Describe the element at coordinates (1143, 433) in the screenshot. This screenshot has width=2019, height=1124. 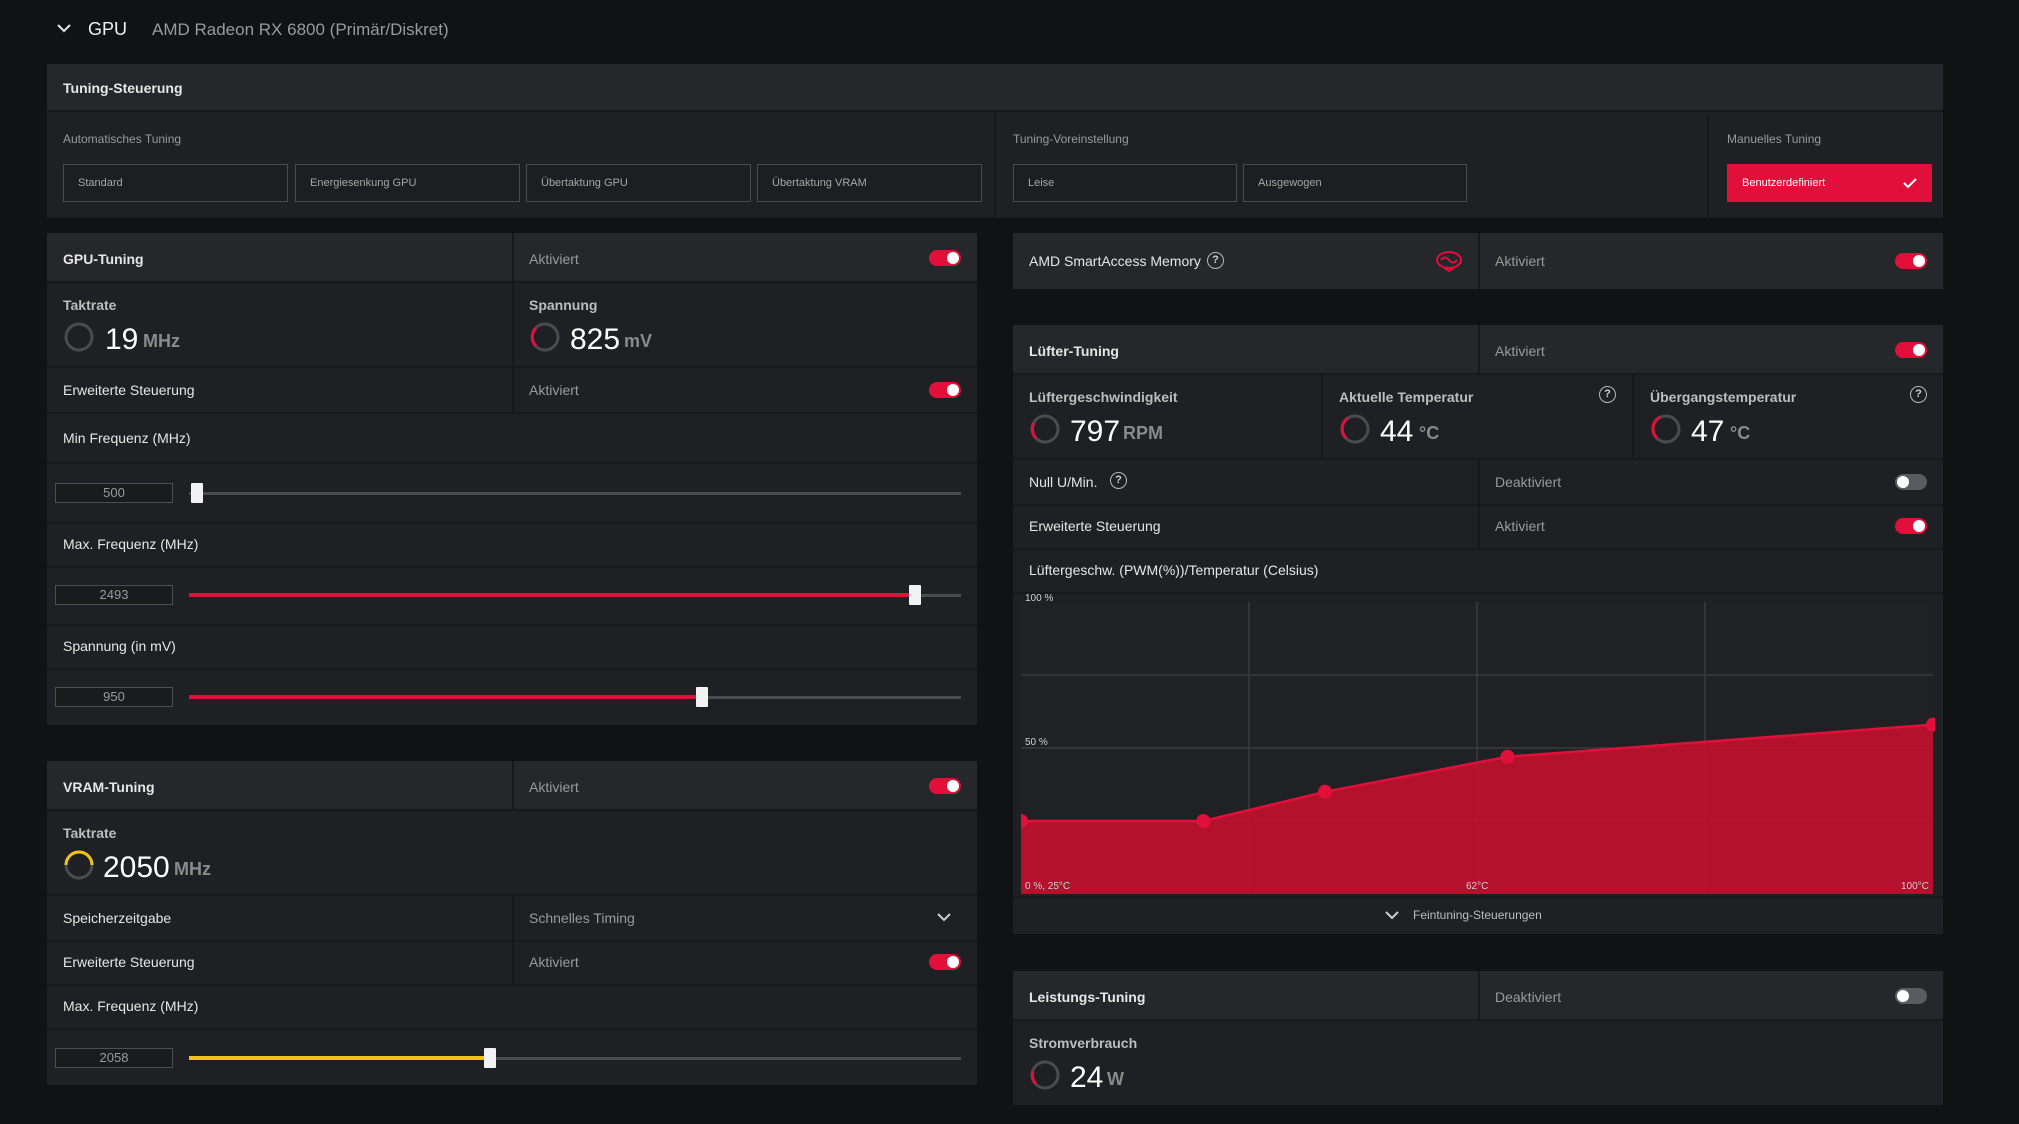
I see `fan-speed-unit: RPM` at that location.